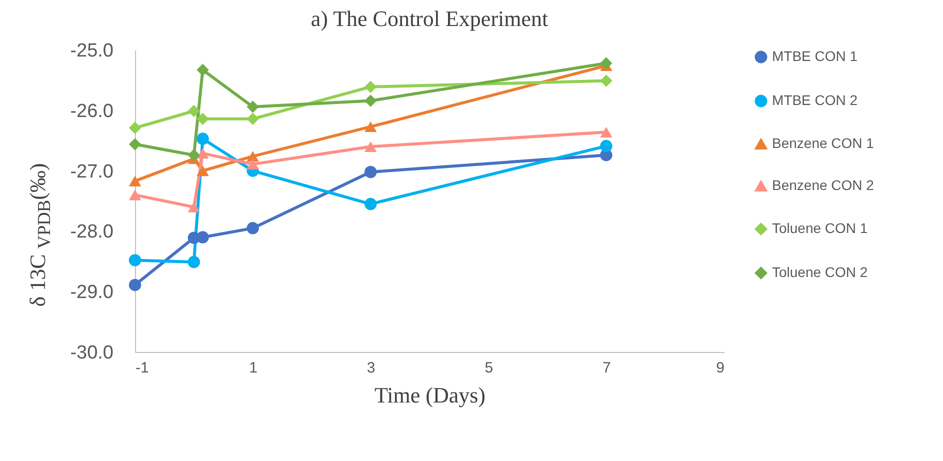 The width and height of the screenshot is (943, 461). What do you see at coordinates (606, 368) in the screenshot?
I see `x-tick-label: 7` at bounding box center [606, 368].